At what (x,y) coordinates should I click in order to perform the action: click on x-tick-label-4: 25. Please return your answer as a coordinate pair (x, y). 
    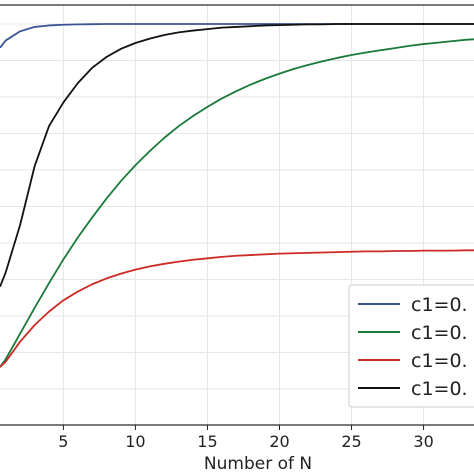
    Looking at the image, I should click on (351, 441).